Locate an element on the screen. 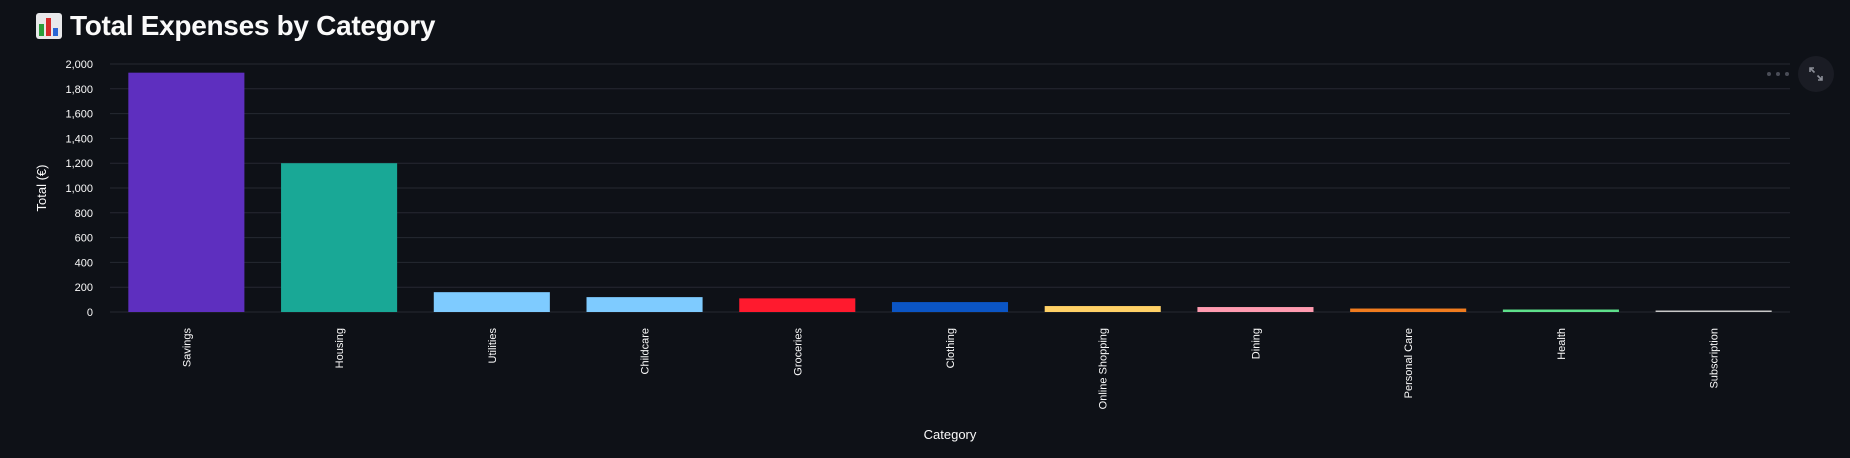 The image size is (1850, 458). page-header: Total Expenses by Category is located at coordinates (235, 26).